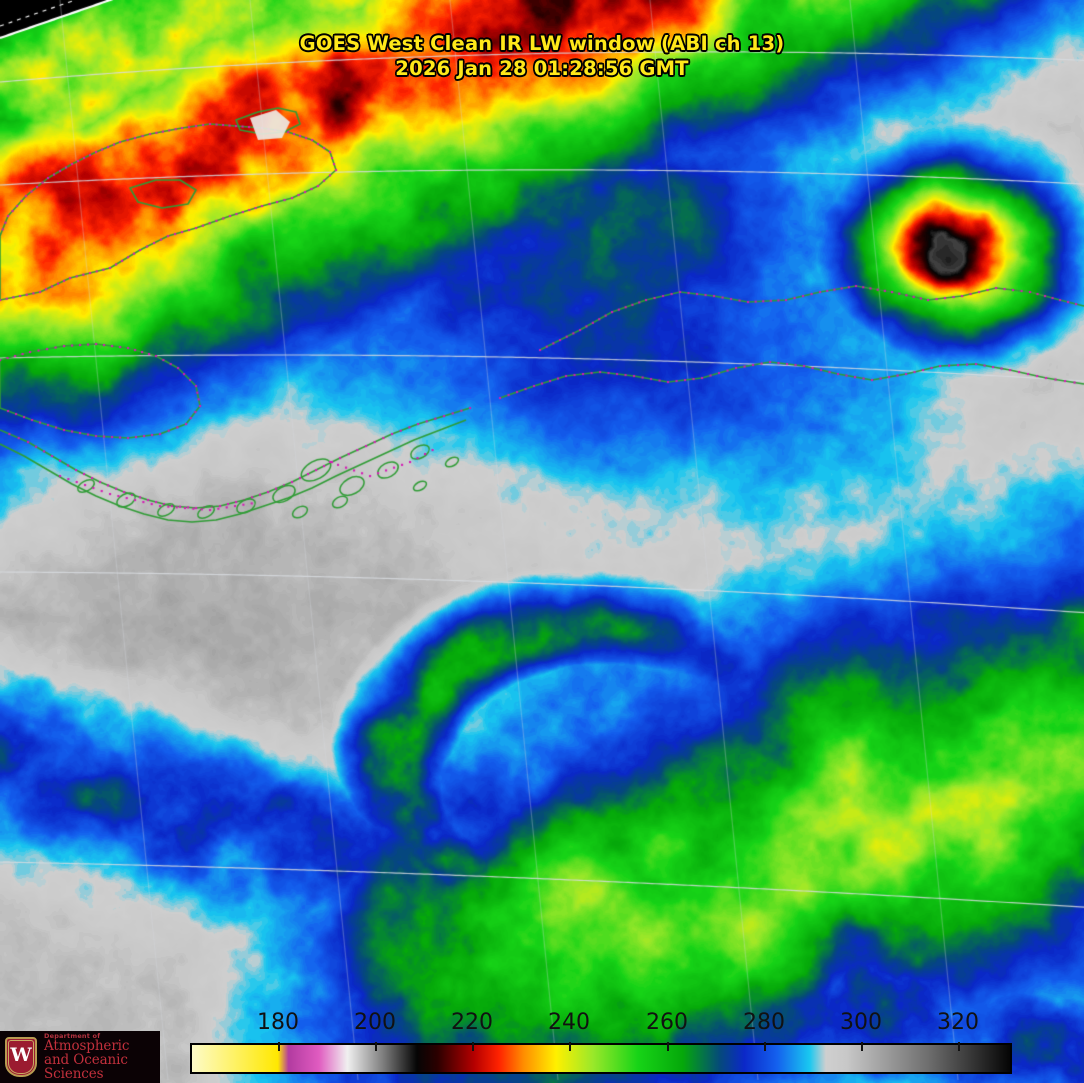 The height and width of the screenshot is (1083, 1084). Describe the element at coordinates (86, 1066) in the screenshot. I see `logo-line-2: and Oceanic Sciences` at that location.